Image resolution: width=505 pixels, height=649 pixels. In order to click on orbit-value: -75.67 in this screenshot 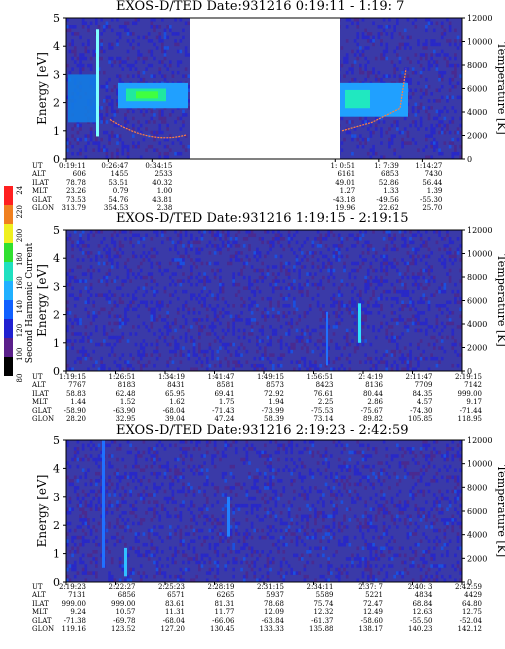, I will do `click(371, 410)`.